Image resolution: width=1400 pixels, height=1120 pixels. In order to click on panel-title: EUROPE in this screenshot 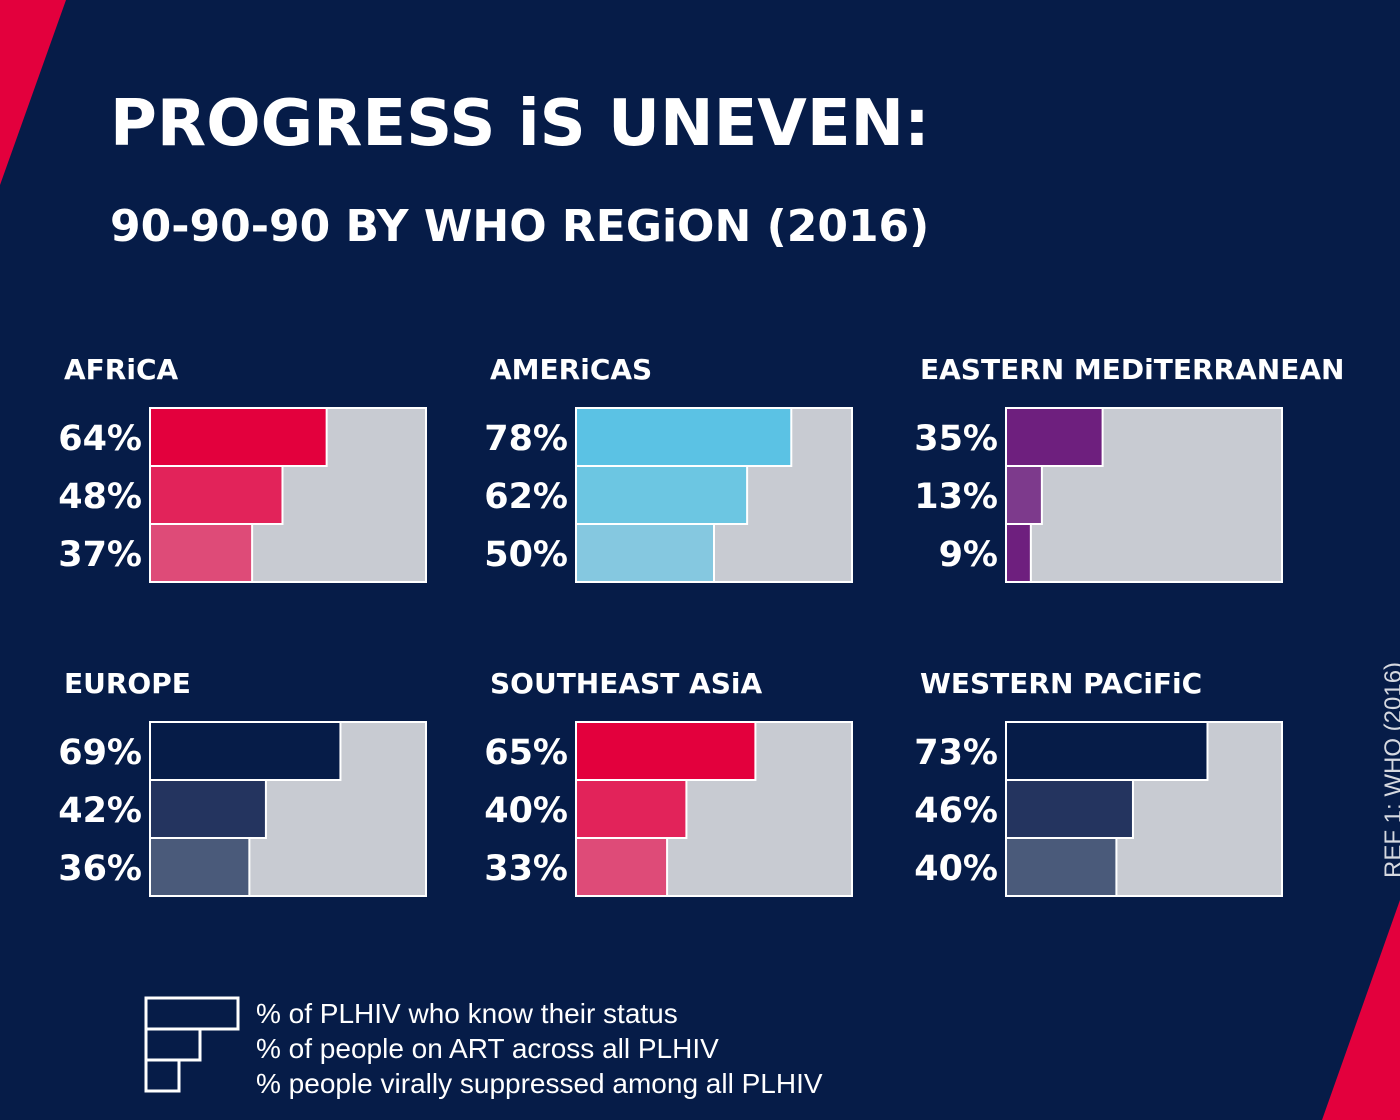, I will do `click(127, 683)`.